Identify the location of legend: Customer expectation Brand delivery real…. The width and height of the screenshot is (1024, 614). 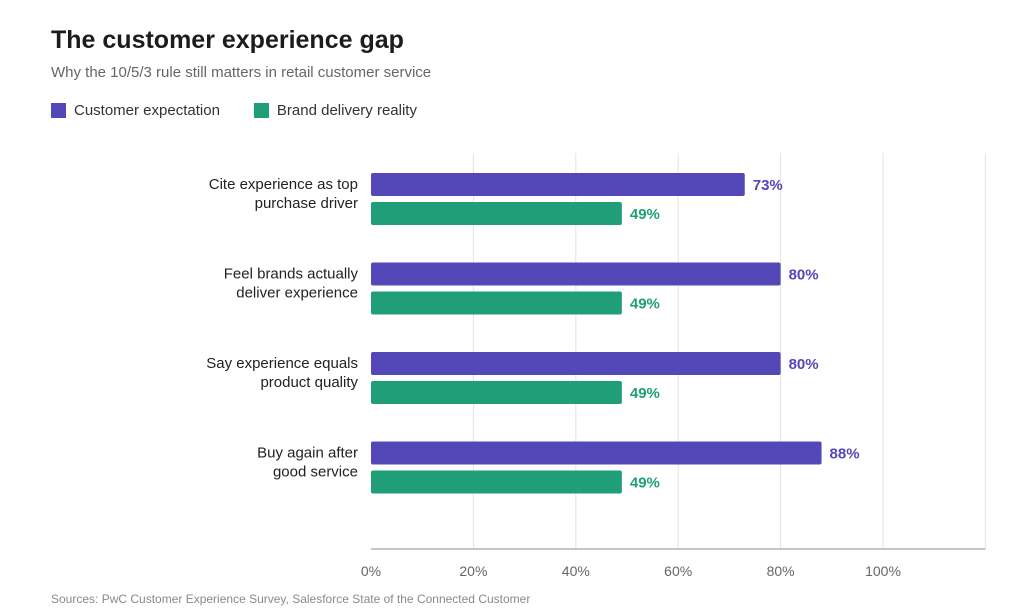
(251, 110).